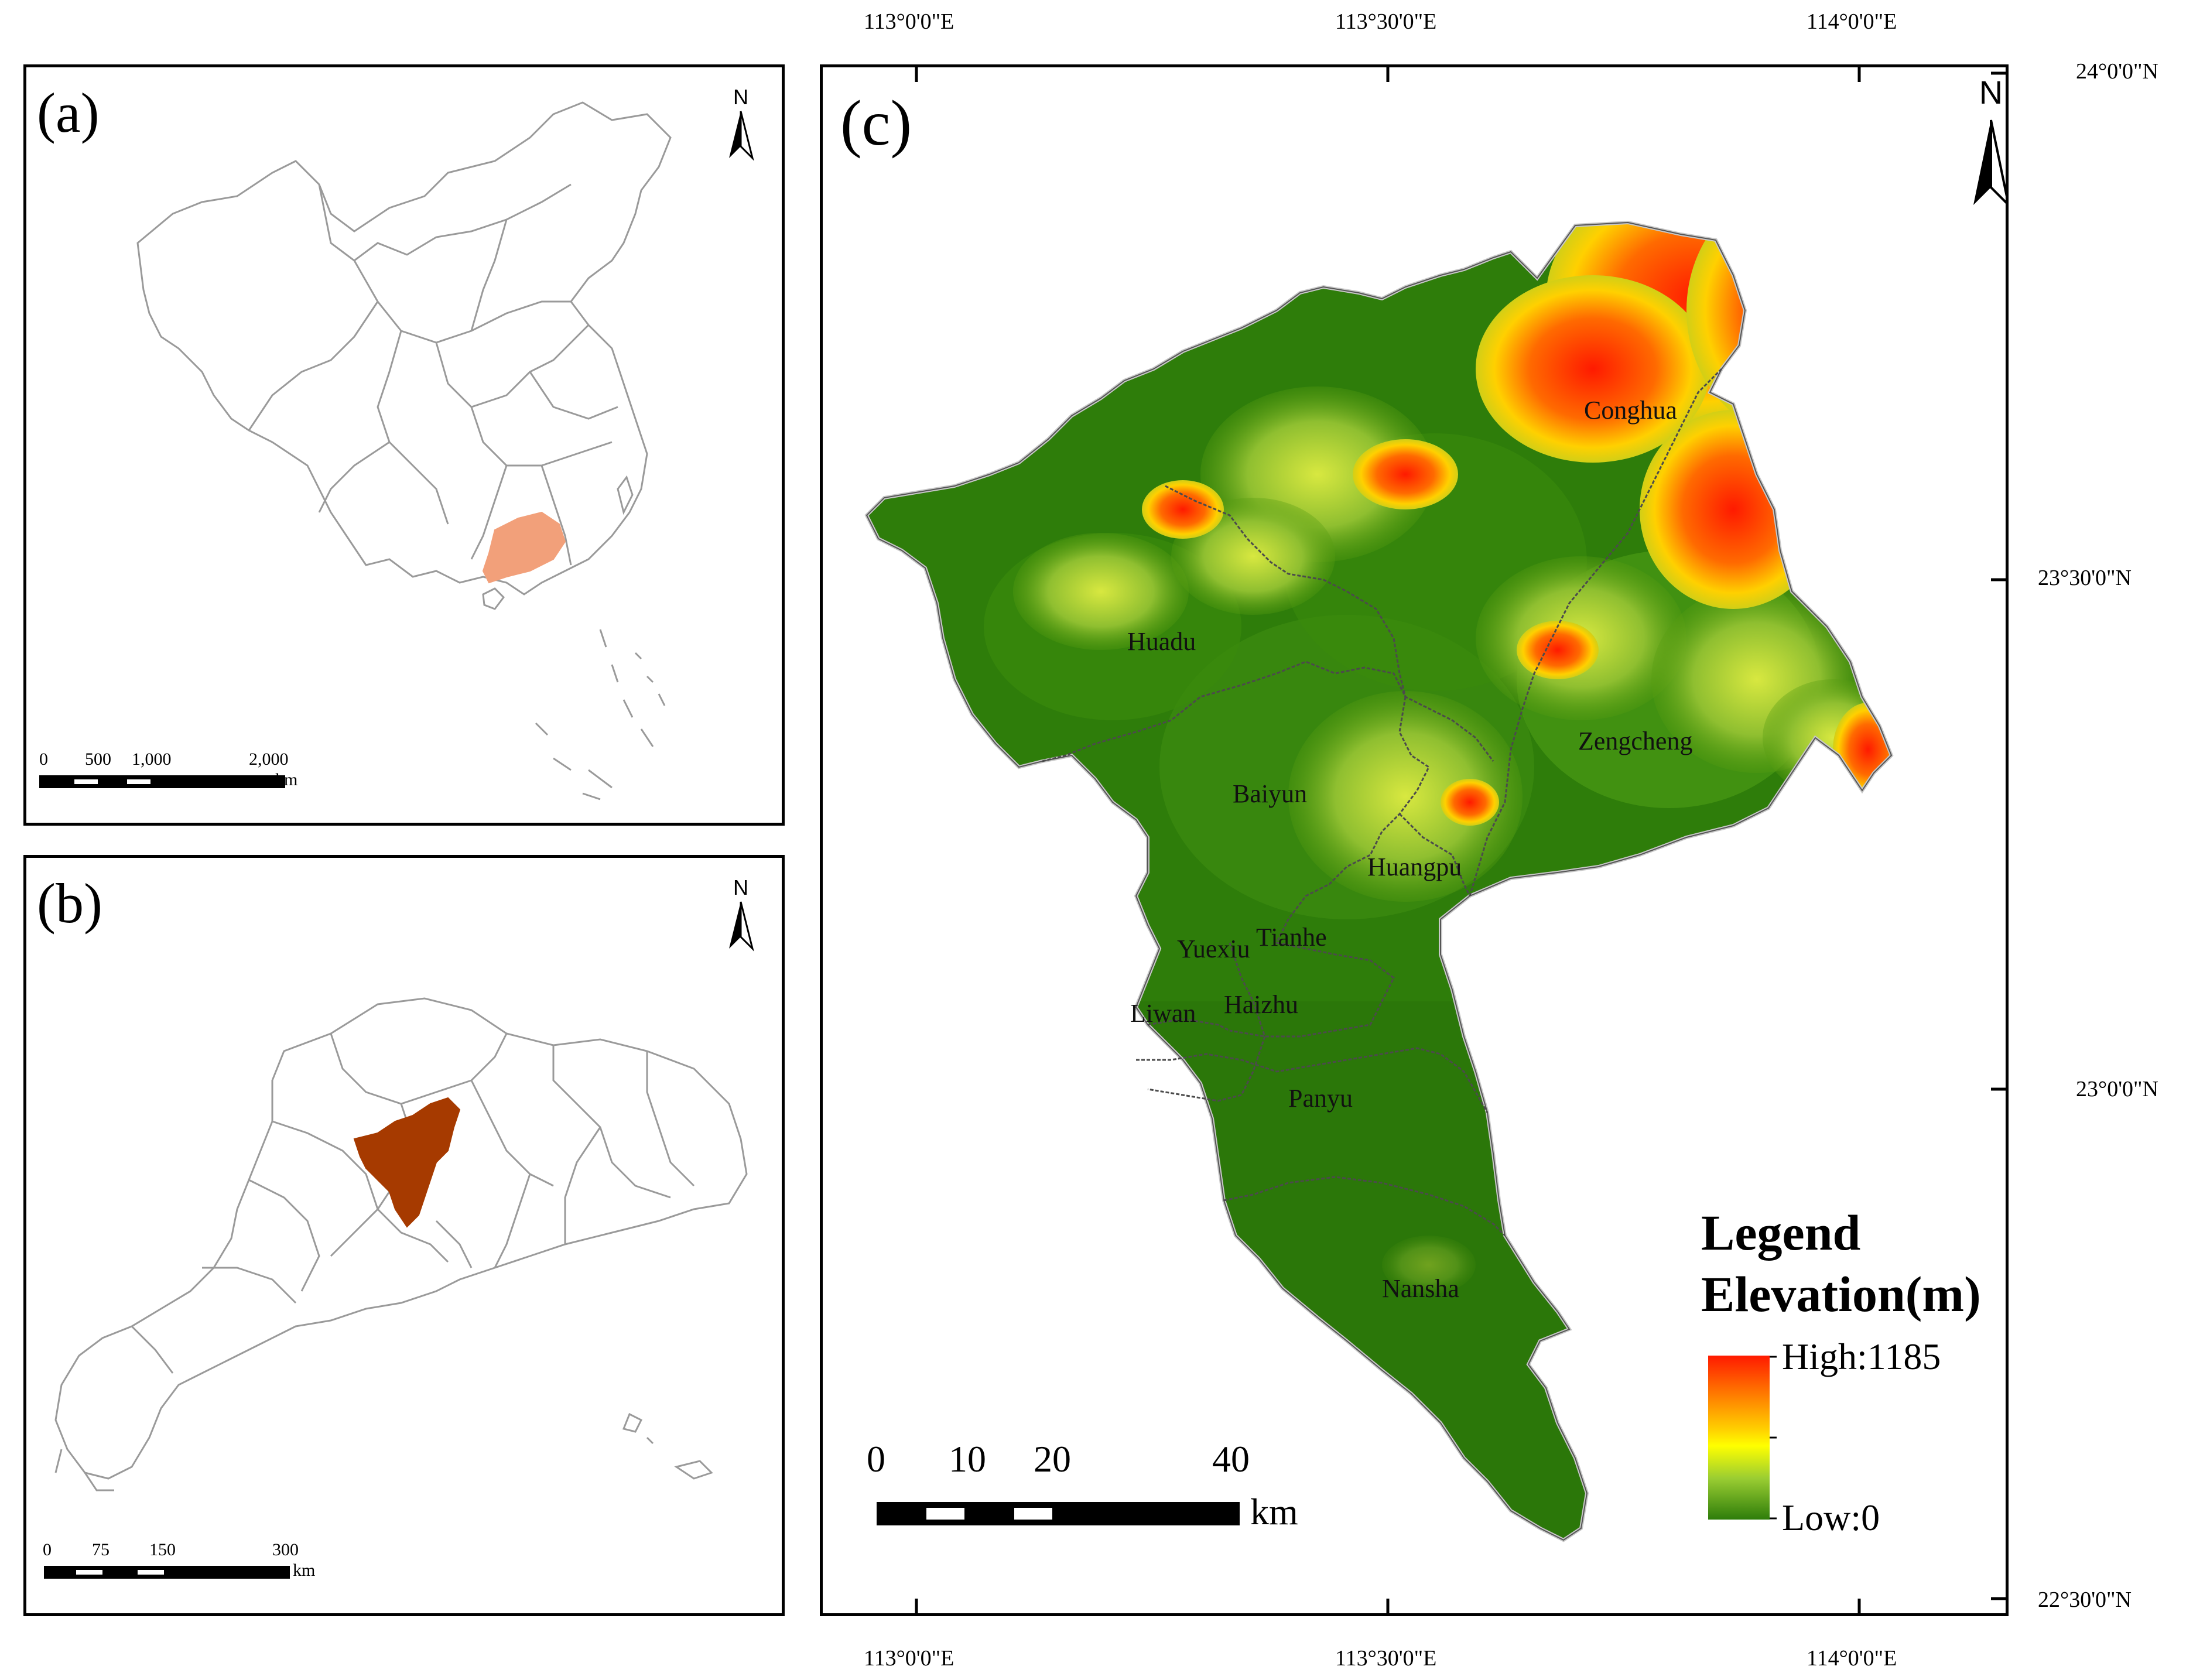 The image size is (2193, 1680). I want to click on lon-bottom-3: 114°0'0"E, so click(1852, 1658).